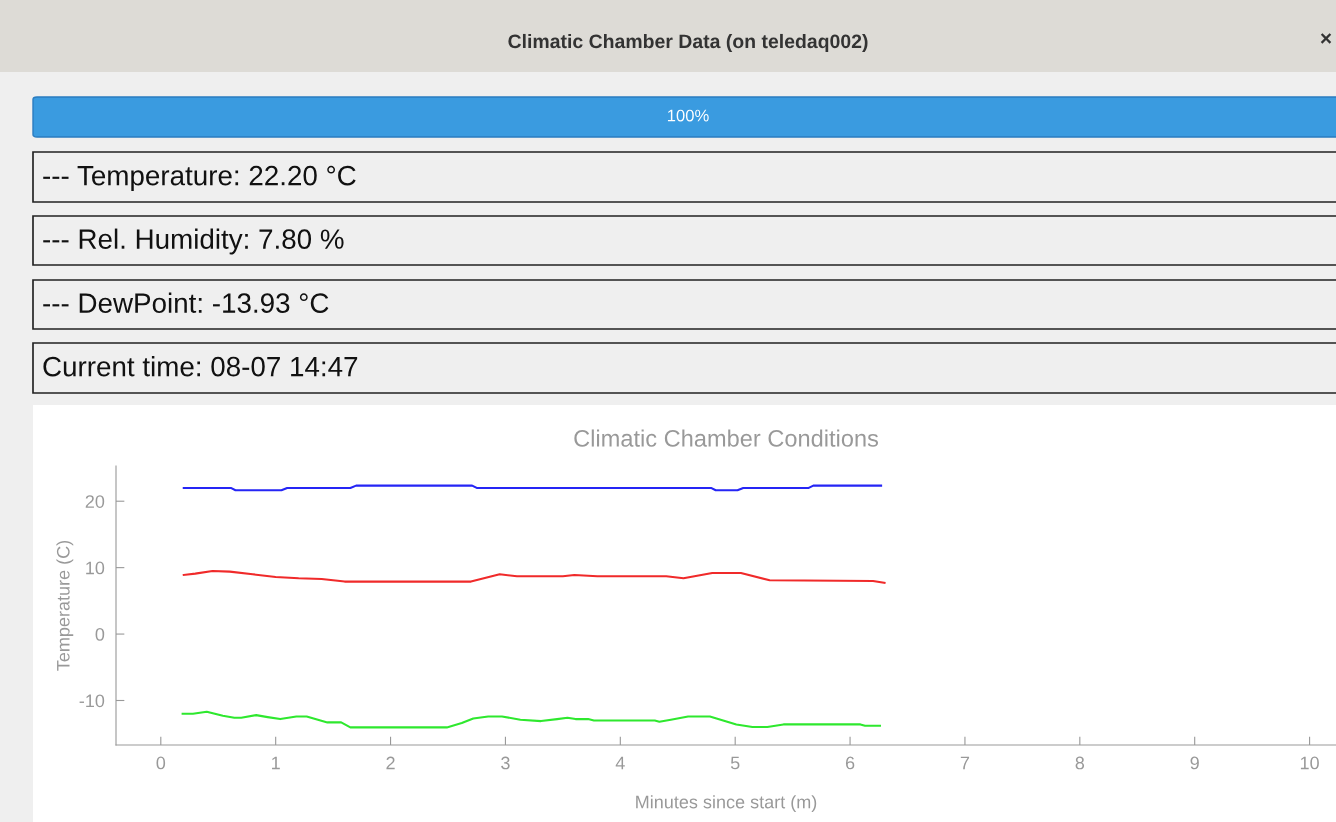 Image resolution: width=1336 pixels, height=822 pixels. I want to click on x-tick-label: 1, so click(276, 763).